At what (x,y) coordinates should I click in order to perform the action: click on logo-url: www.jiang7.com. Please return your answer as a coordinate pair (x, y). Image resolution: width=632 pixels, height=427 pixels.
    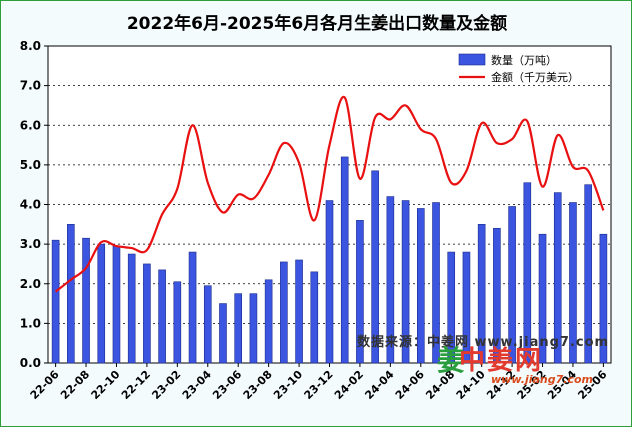
    Looking at the image, I should click on (542, 379).